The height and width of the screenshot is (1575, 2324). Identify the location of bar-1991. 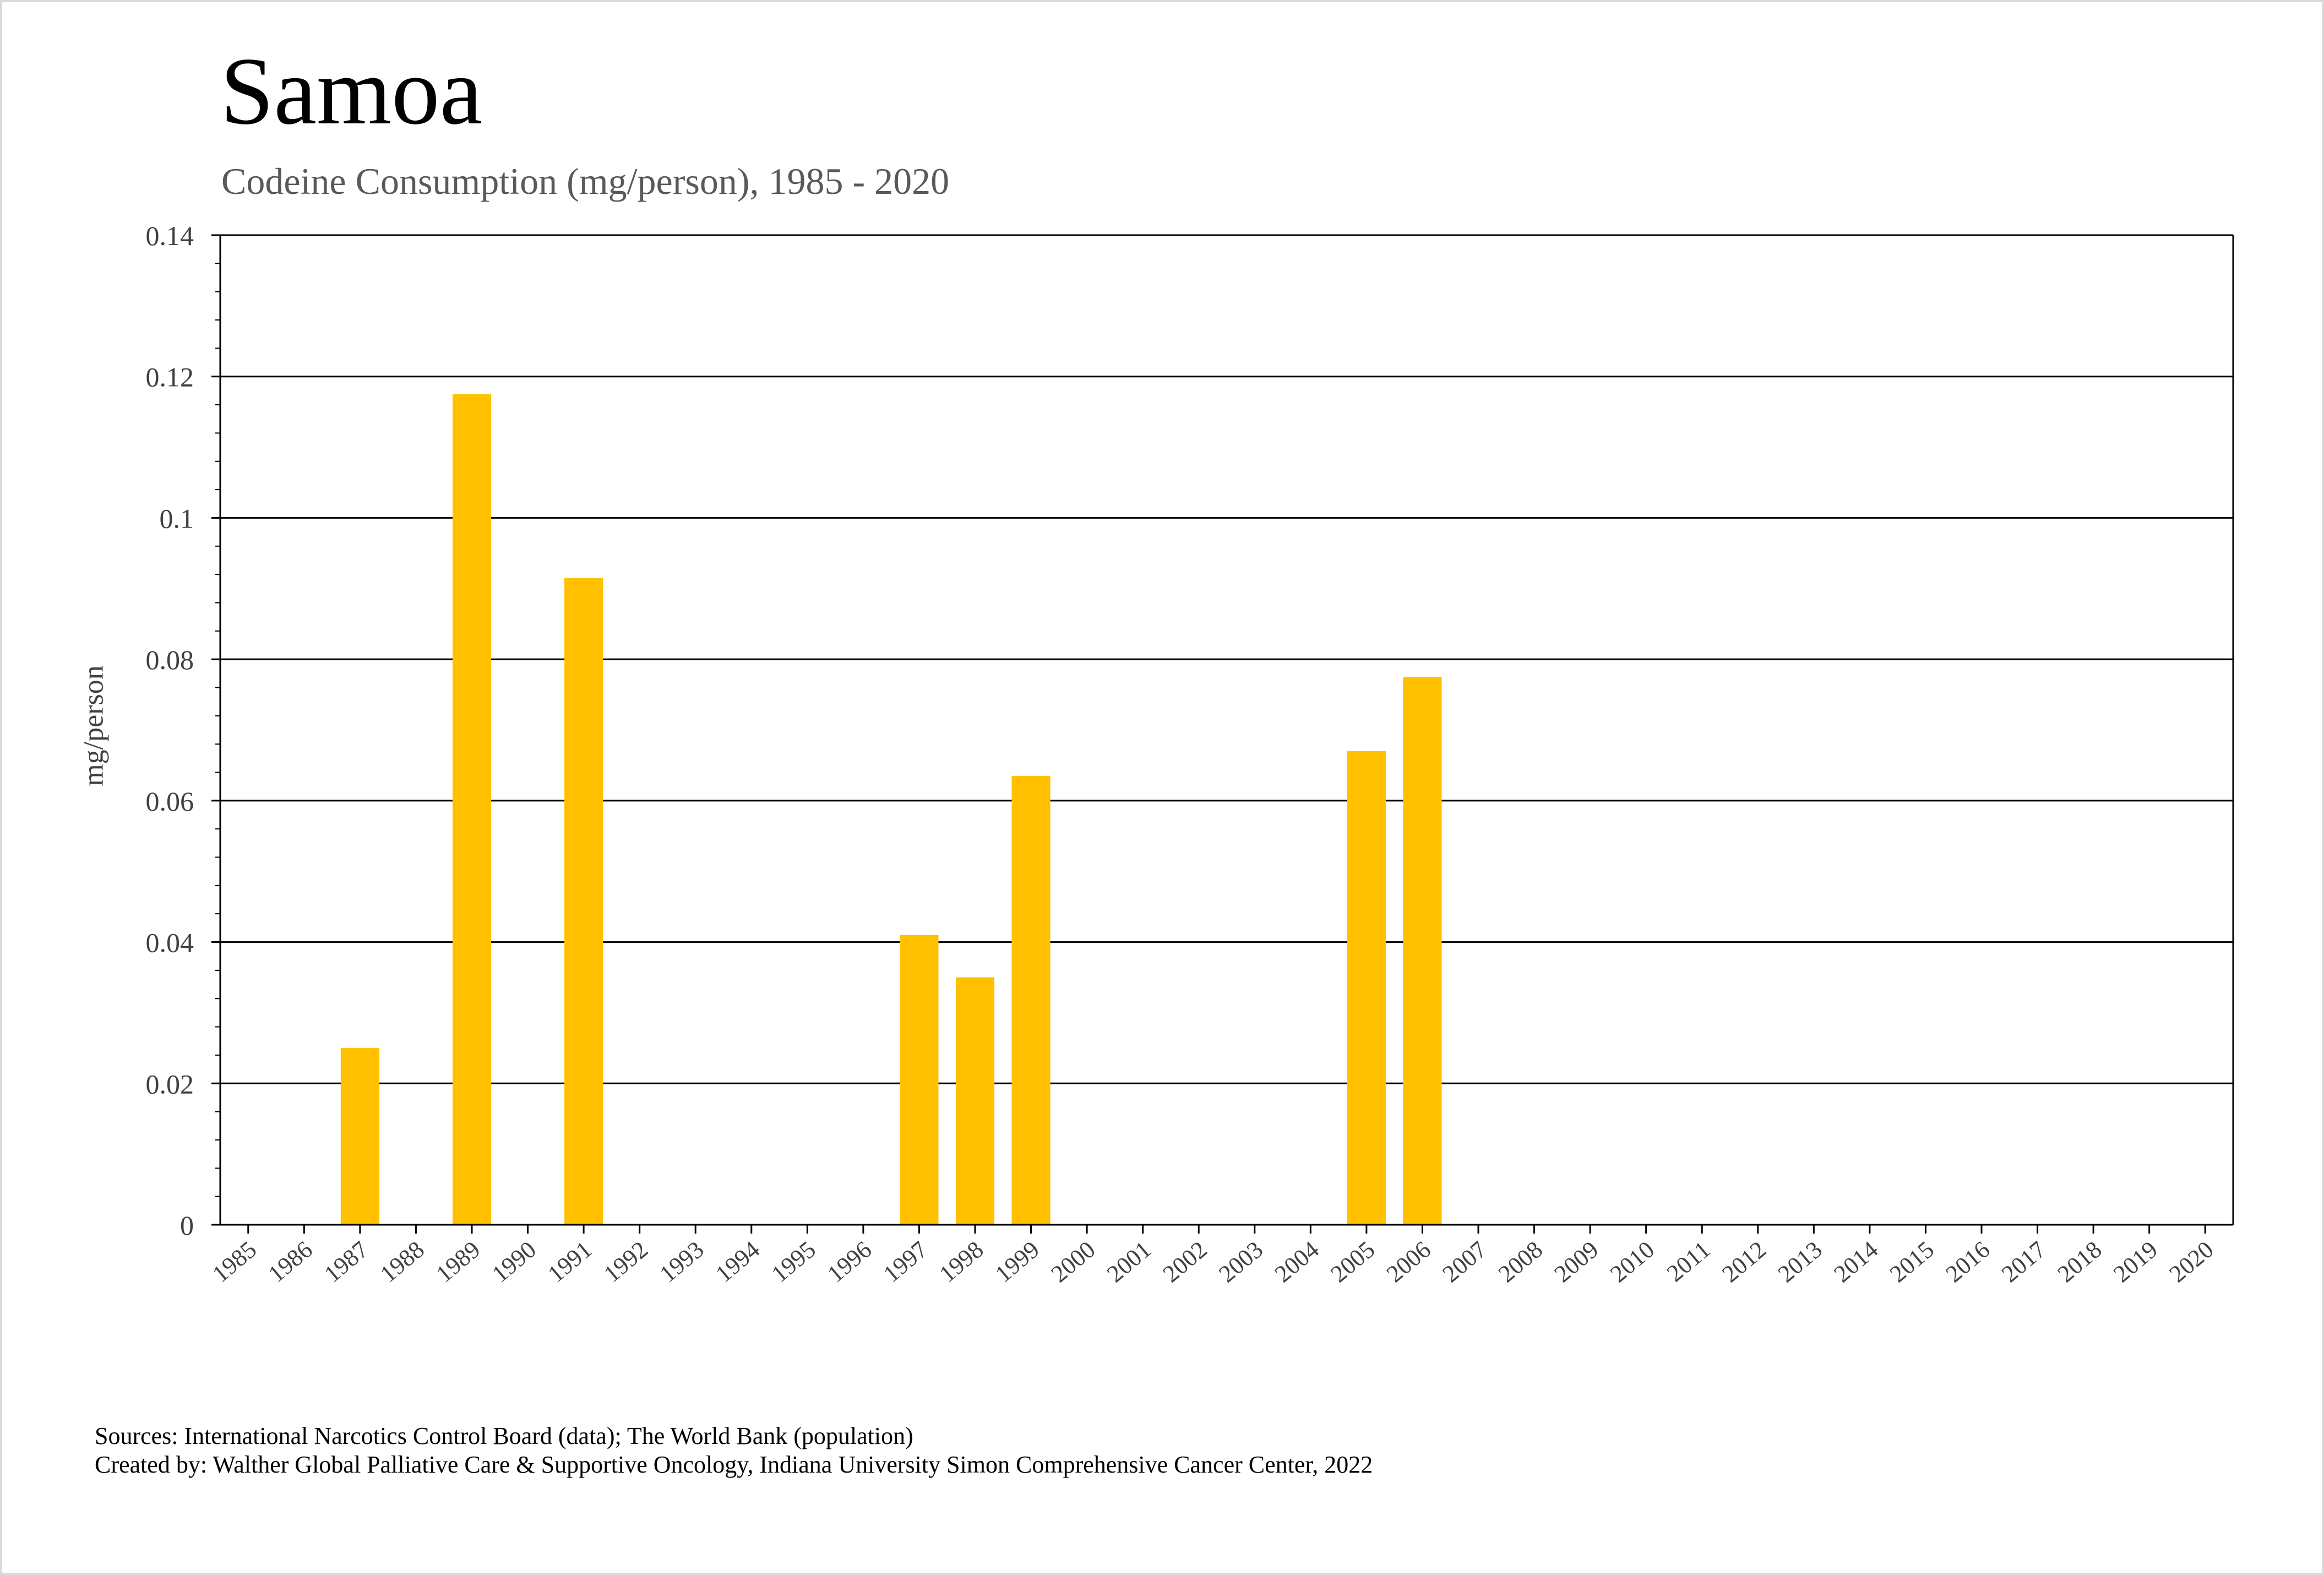
(583, 902).